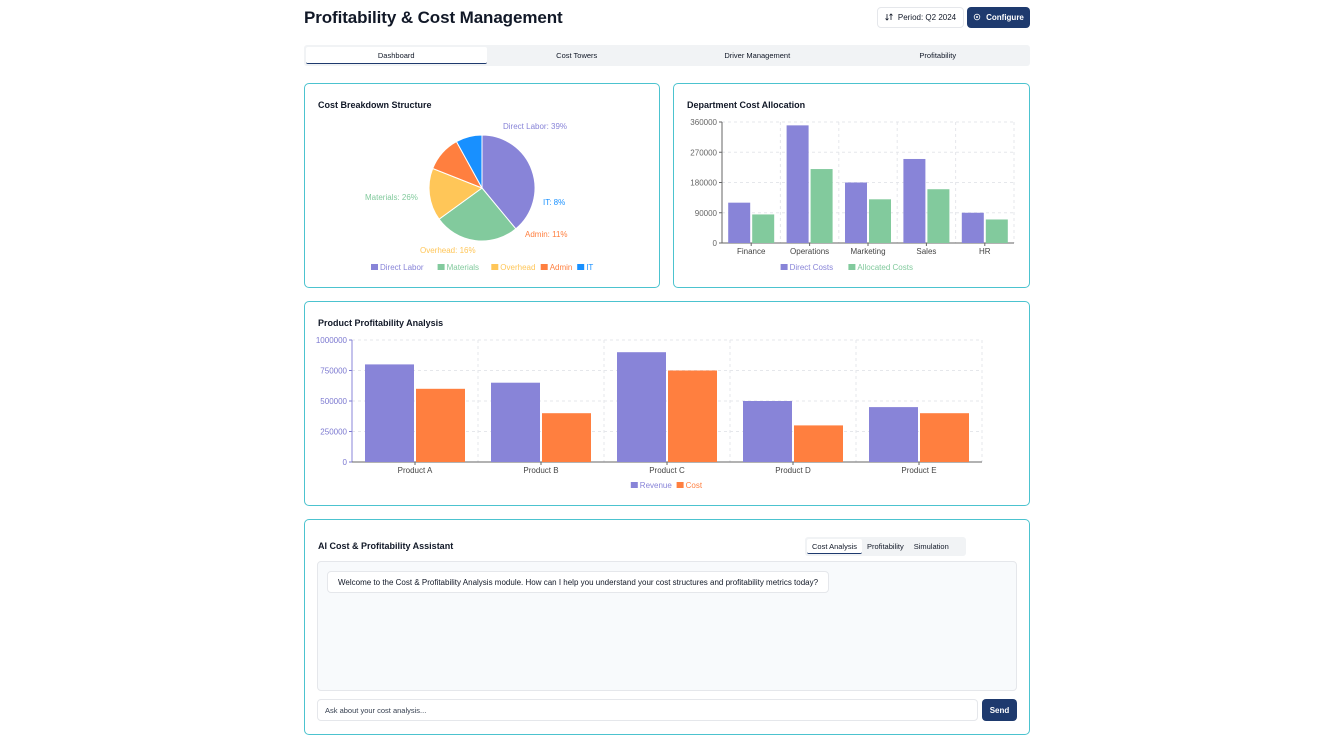  Describe the element at coordinates (977, 18) in the screenshot. I see `gear-icon` at that location.